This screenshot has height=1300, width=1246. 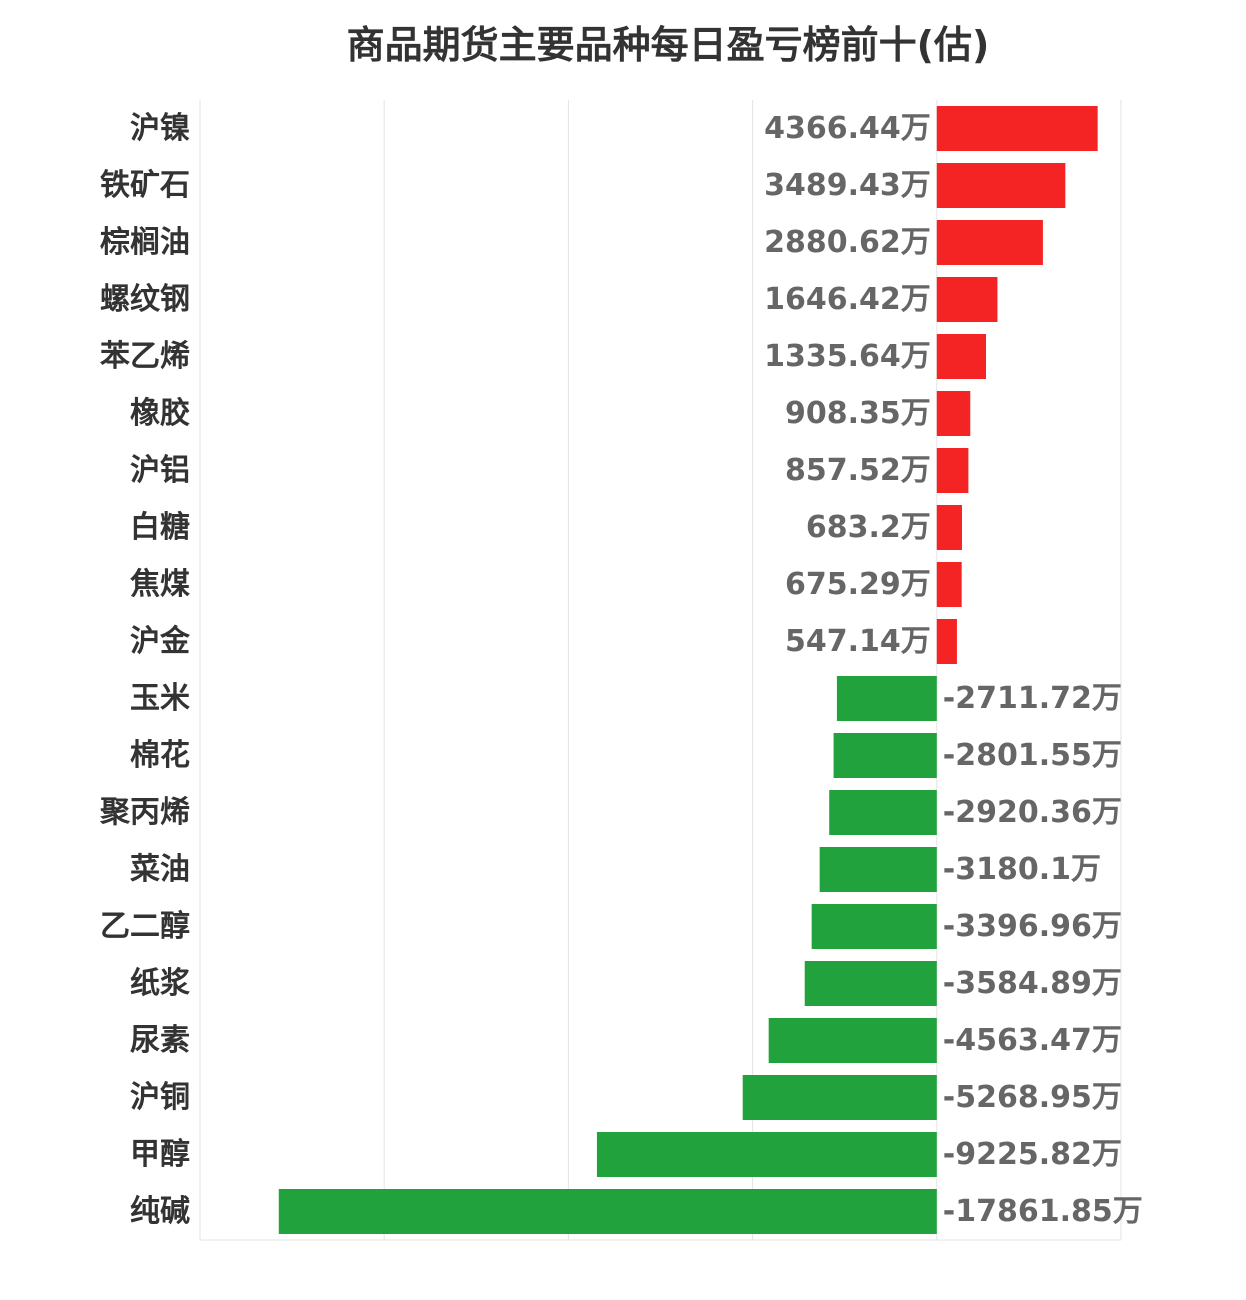 What do you see at coordinates (847, 356) in the screenshot?
I see `value-label: 1335.64万` at bounding box center [847, 356].